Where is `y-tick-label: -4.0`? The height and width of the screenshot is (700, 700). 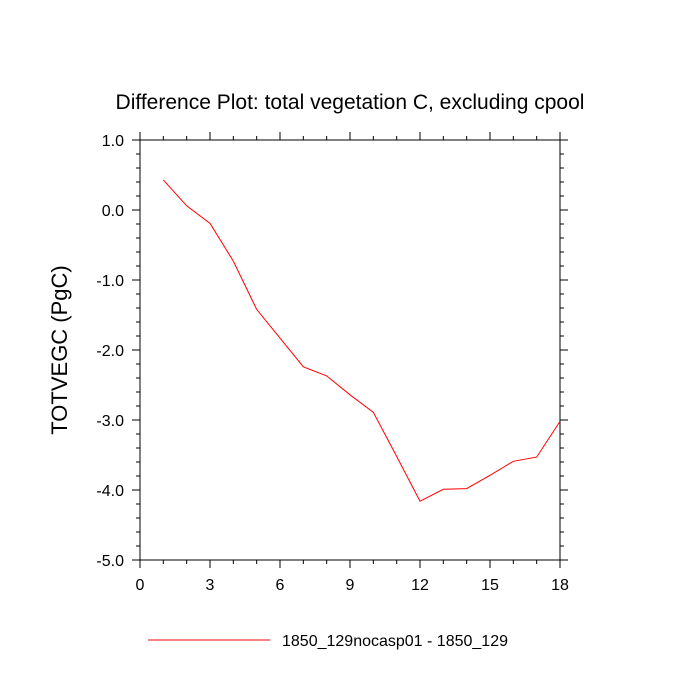 y-tick-label: -4.0 is located at coordinates (110, 491).